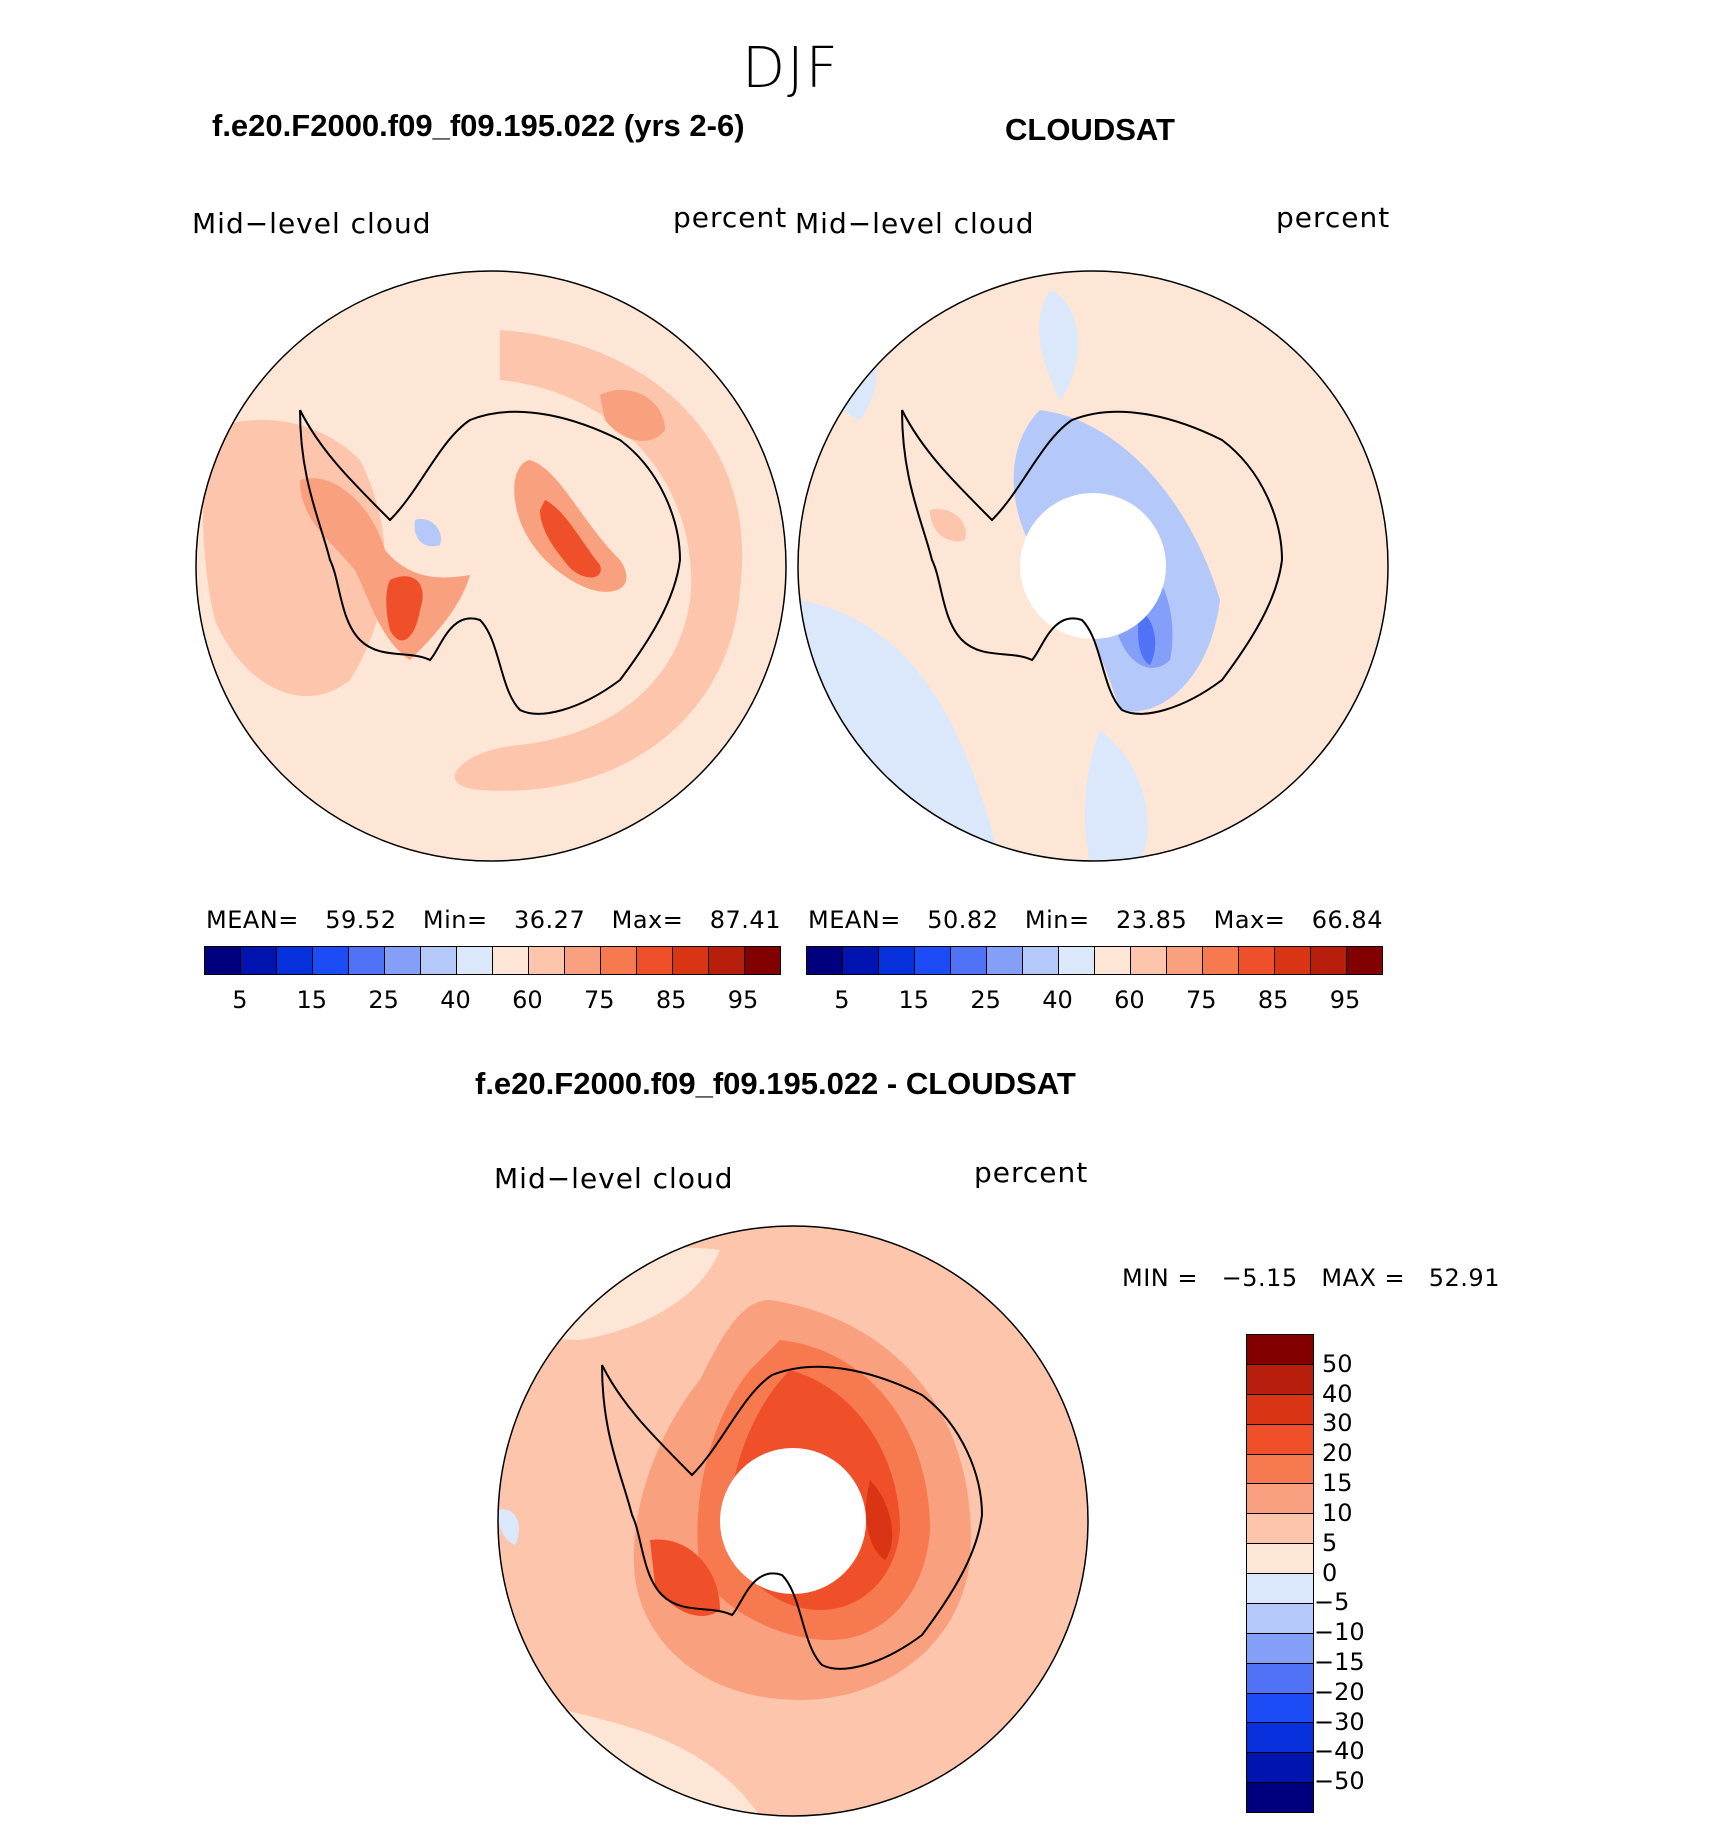  I want to click on diff-stats: MIN = −5.15 MAX = 52.91, so click(1311, 1278).